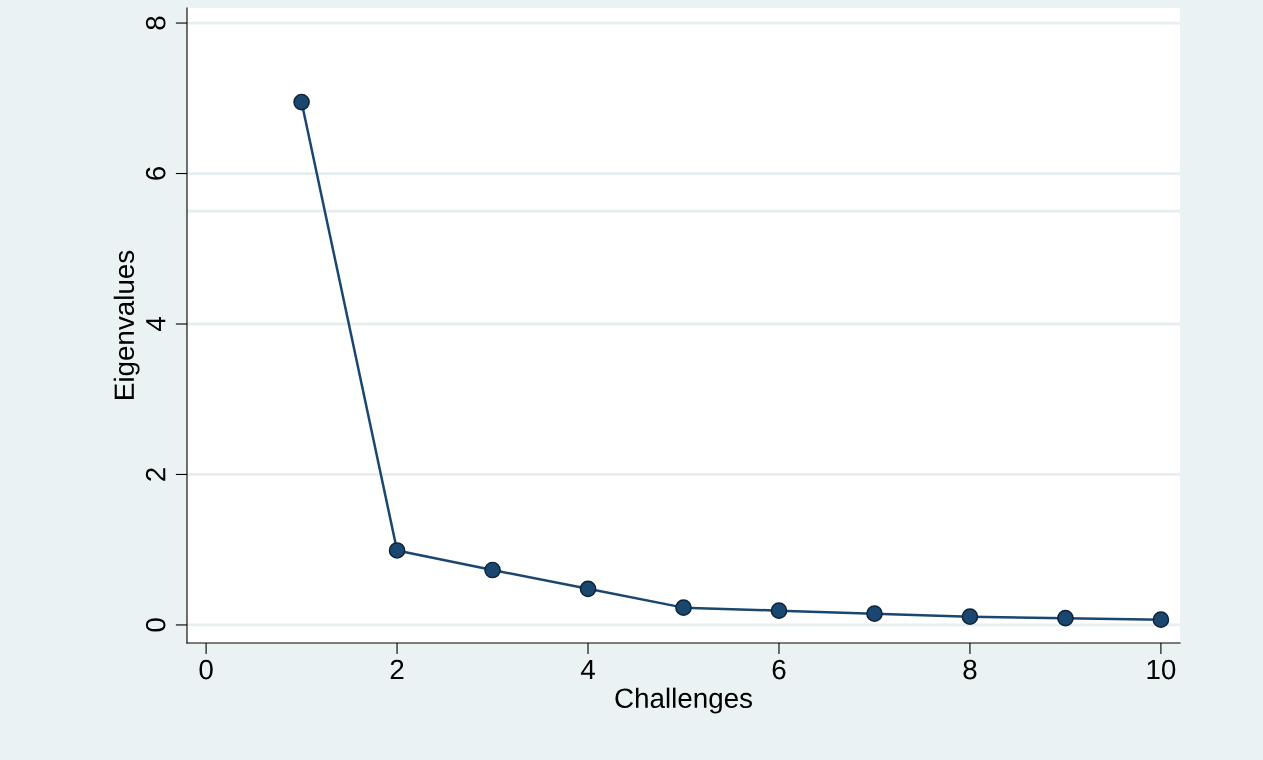 The height and width of the screenshot is (760, 1263). Describe the element at coordinates (1161, 669) in the screenshot. I see `x-tick-label: 10` at that location.